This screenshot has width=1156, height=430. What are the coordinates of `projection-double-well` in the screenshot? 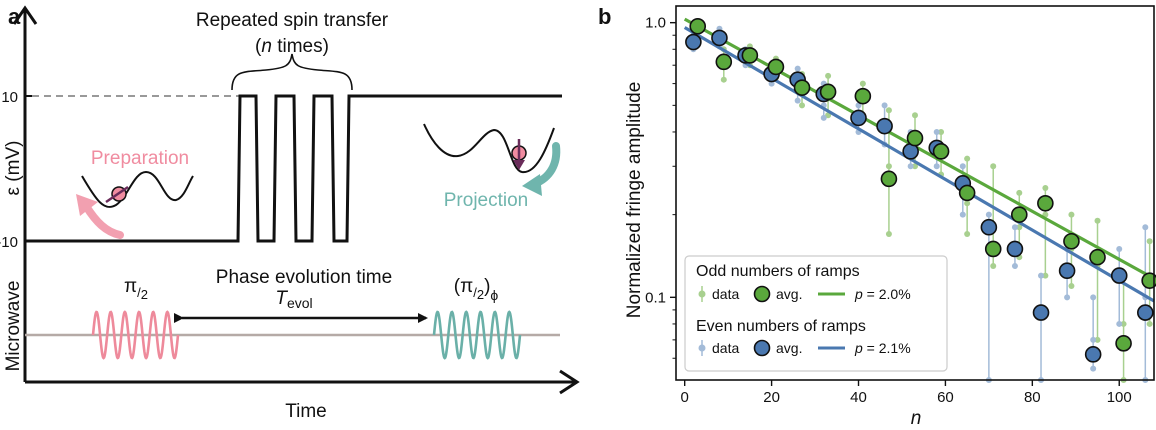 It's located at (489, 148).